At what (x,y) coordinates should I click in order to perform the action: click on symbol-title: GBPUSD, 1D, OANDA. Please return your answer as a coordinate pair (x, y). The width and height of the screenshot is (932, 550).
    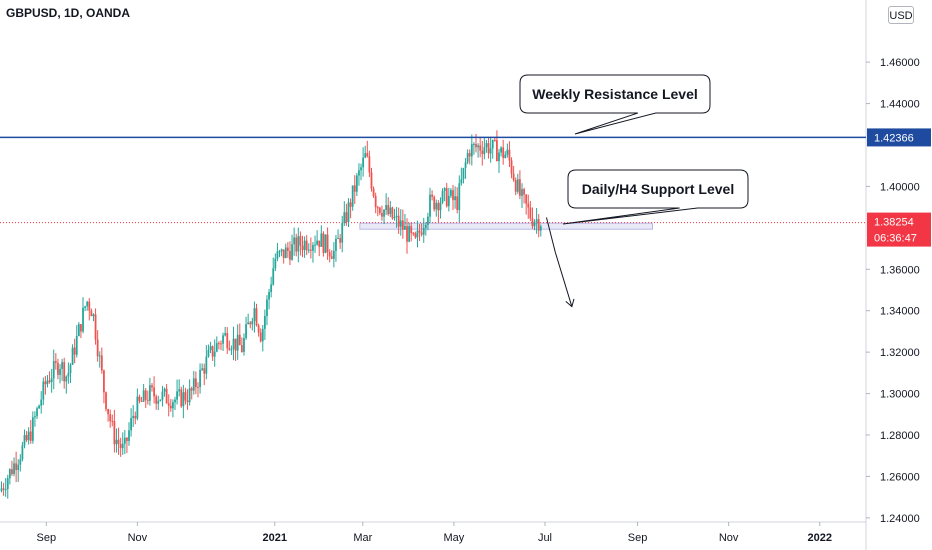
    Looking at the image, I should click on (68, 13).